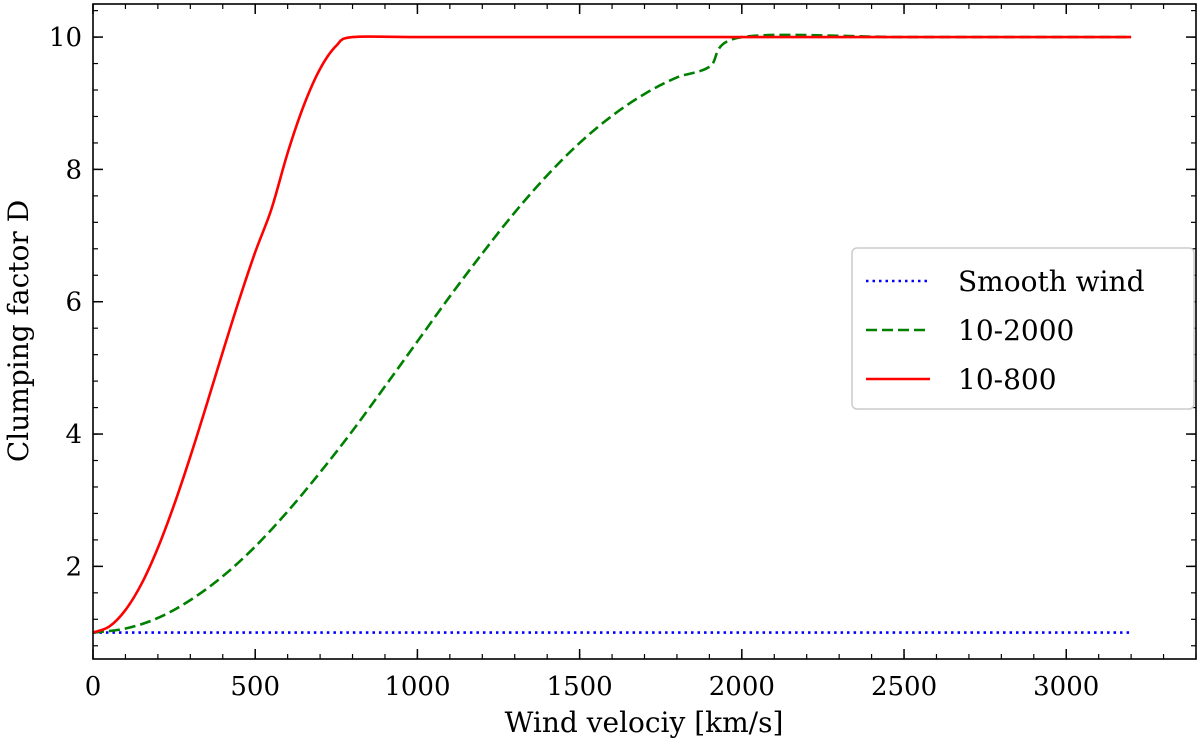 The height and width of the screenshot is (743, 1200). Describe the element at coordinates (904, 687) in the screenshot. I see `x-tick-label: 2500` at that location.